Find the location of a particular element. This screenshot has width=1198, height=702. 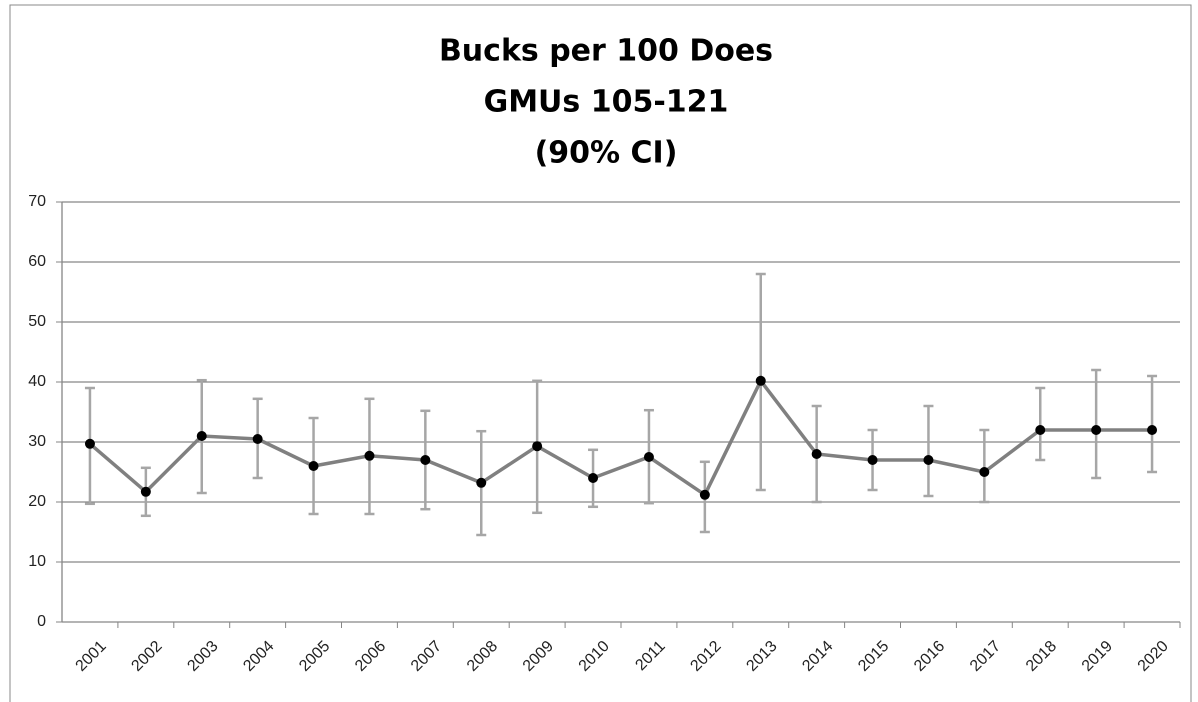

x-tick-label: 2008 is located at coordinates (482, 656).